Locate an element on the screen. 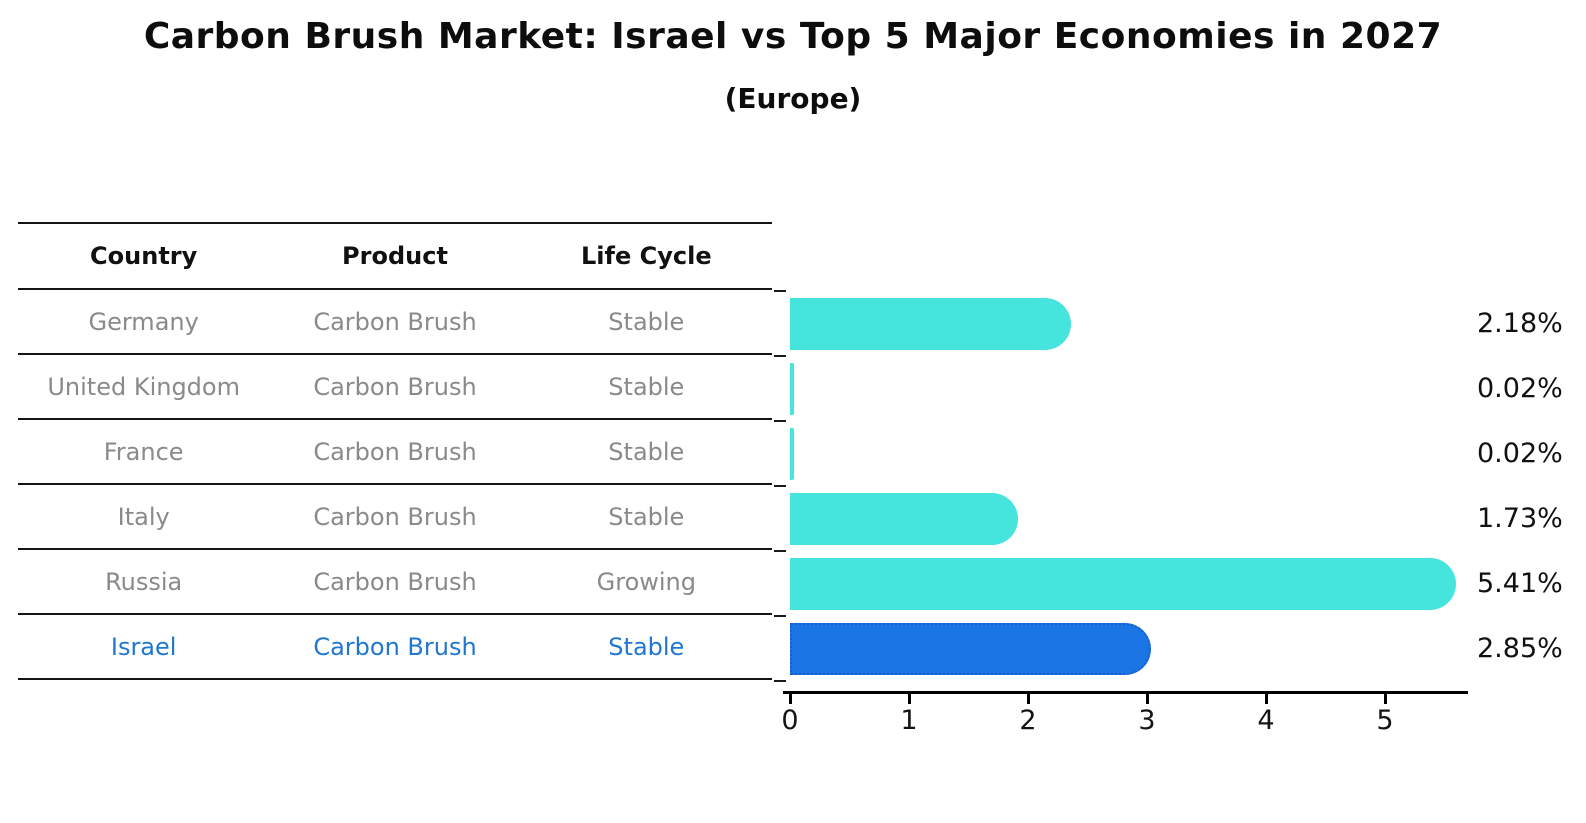 The image size is (1586, 823). chart-subtitle: (Europe) is located at coordinates (793, 98).